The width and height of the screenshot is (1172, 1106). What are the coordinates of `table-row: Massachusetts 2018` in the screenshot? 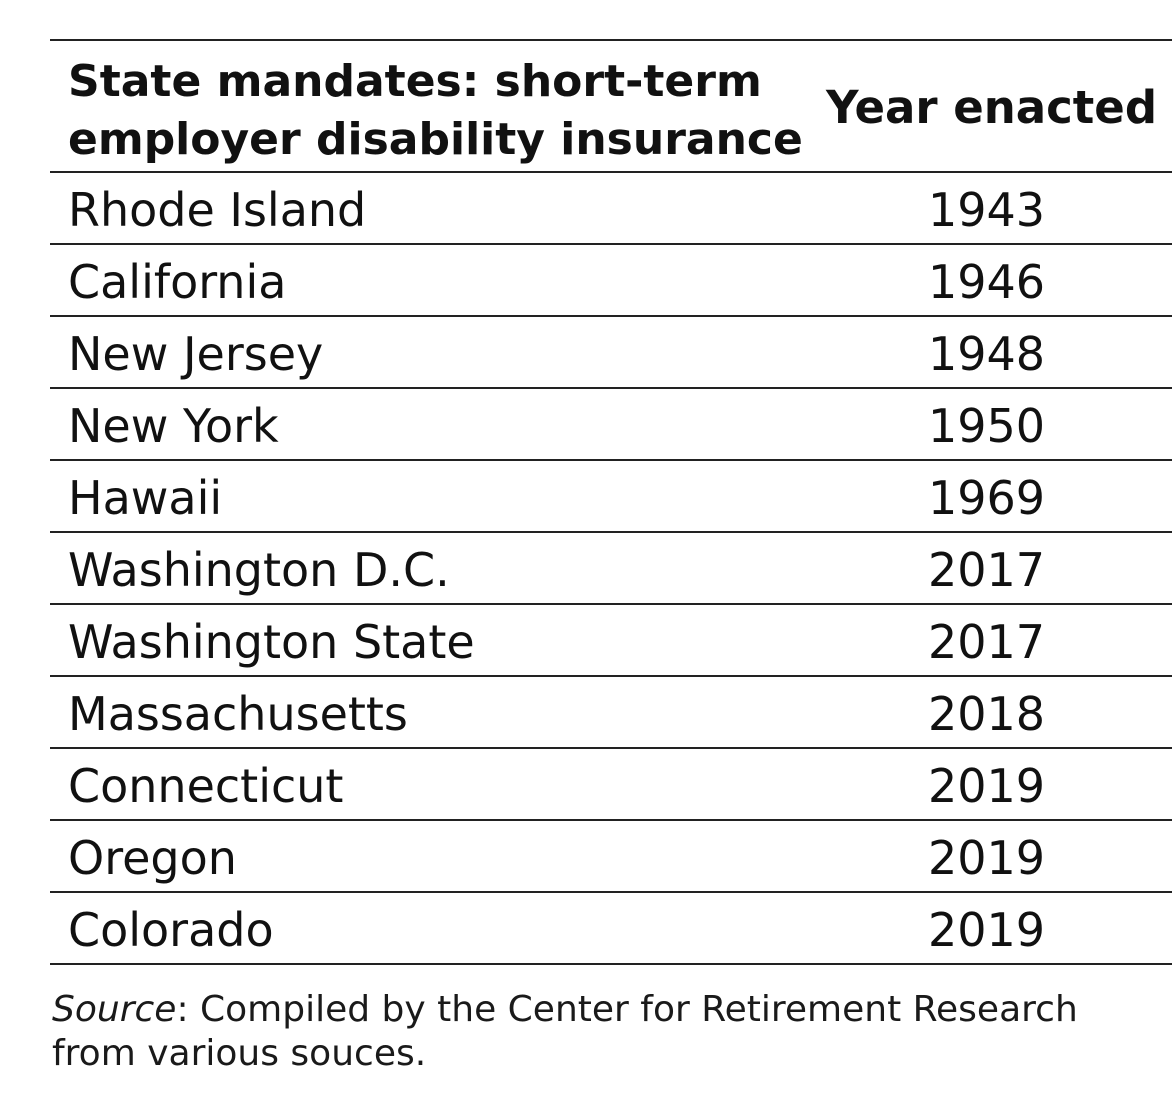 It's located at (611, 713).